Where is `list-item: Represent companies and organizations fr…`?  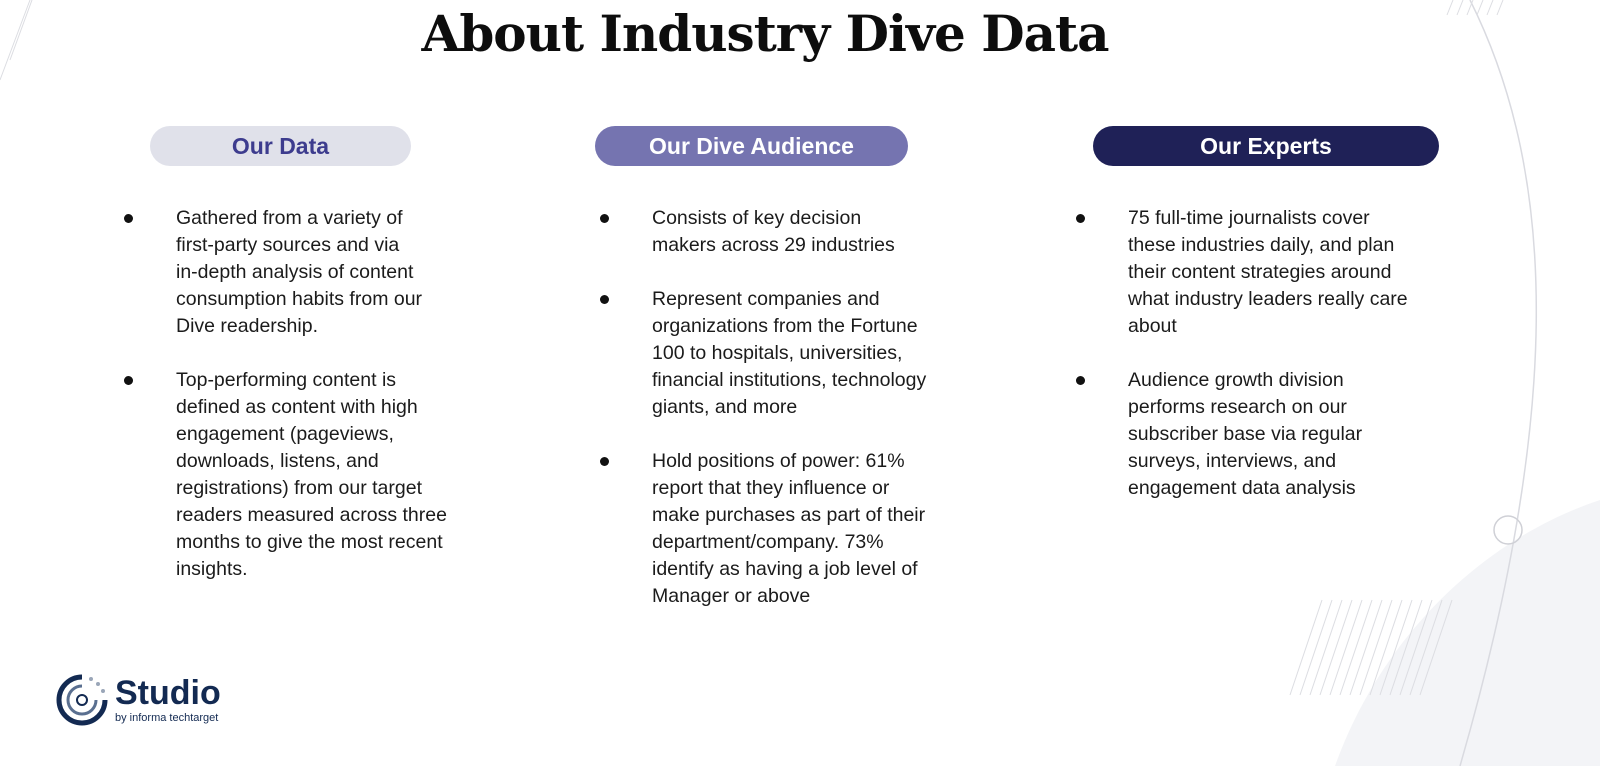 list-item: Represent companies and organizations fr… is located at coordinates (763, 353).